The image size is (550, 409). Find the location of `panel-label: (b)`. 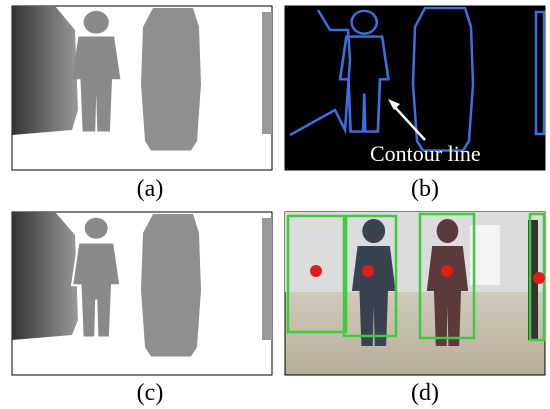

panel-label: (b) is located at coordinates (425, 189).